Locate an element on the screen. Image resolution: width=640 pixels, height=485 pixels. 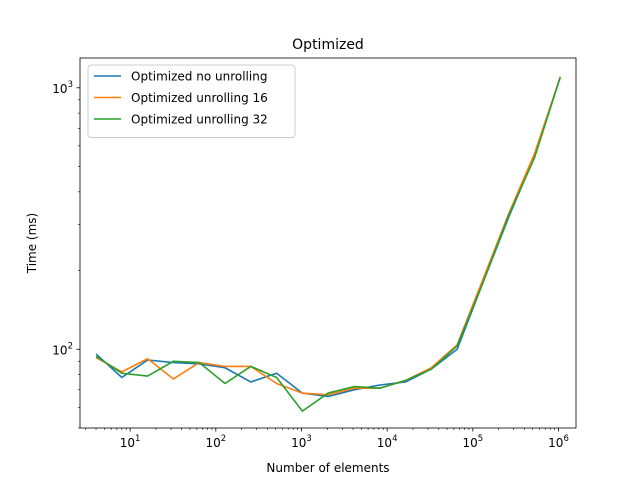
legend-box is located at coordinates (191, 101).